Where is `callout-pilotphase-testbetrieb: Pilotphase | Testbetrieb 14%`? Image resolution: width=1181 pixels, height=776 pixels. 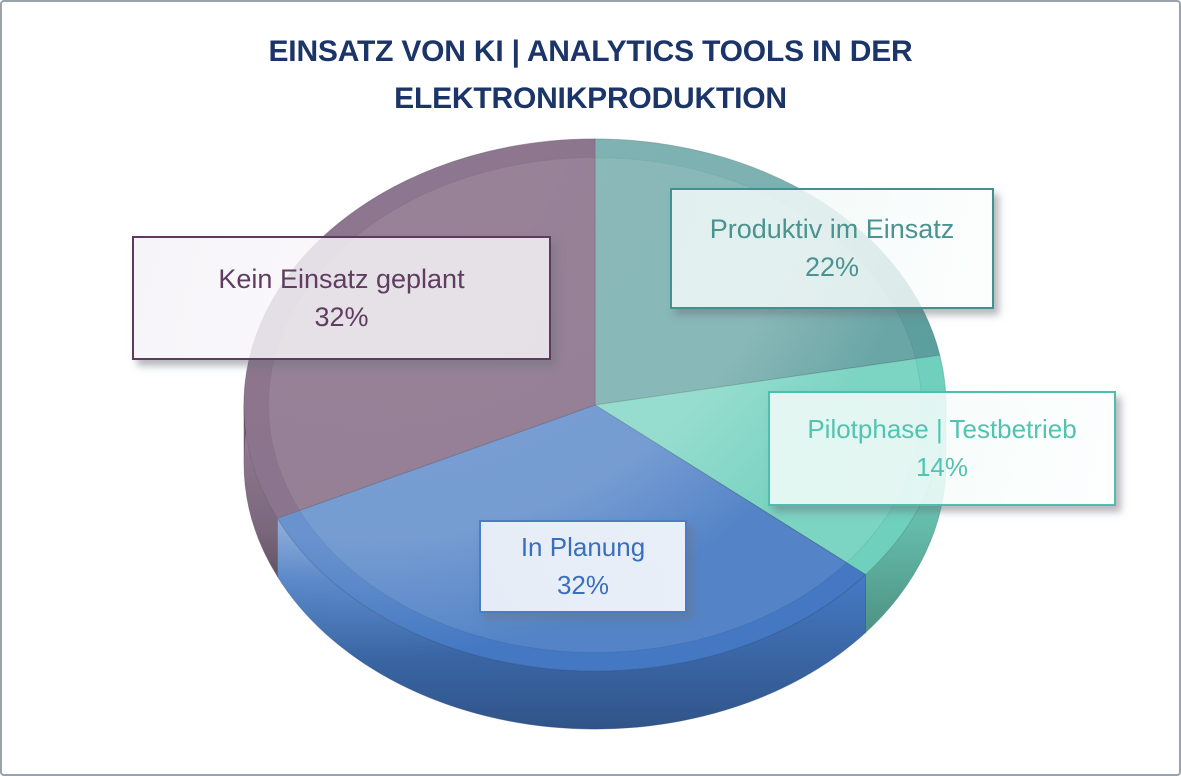
callout-pilotphase-testbetrieb: Pilotphase | Testbetrieb 14% is located at coordinates (942, 448).